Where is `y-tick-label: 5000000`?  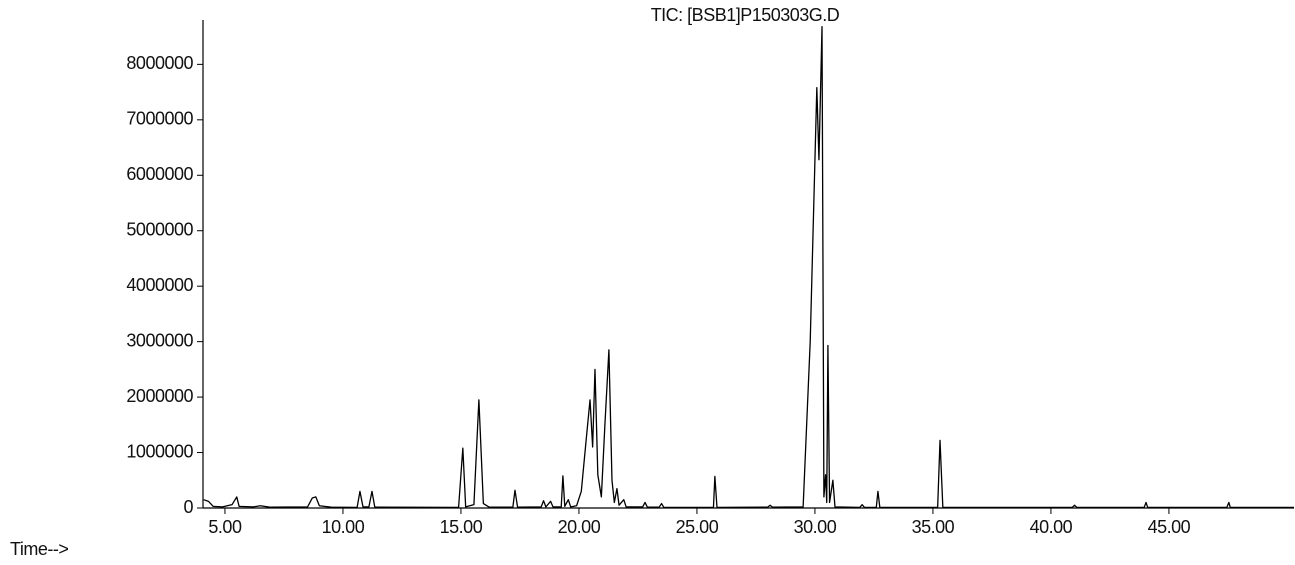 y-tick-label: 5000000 is located at coordinates (159, 229).